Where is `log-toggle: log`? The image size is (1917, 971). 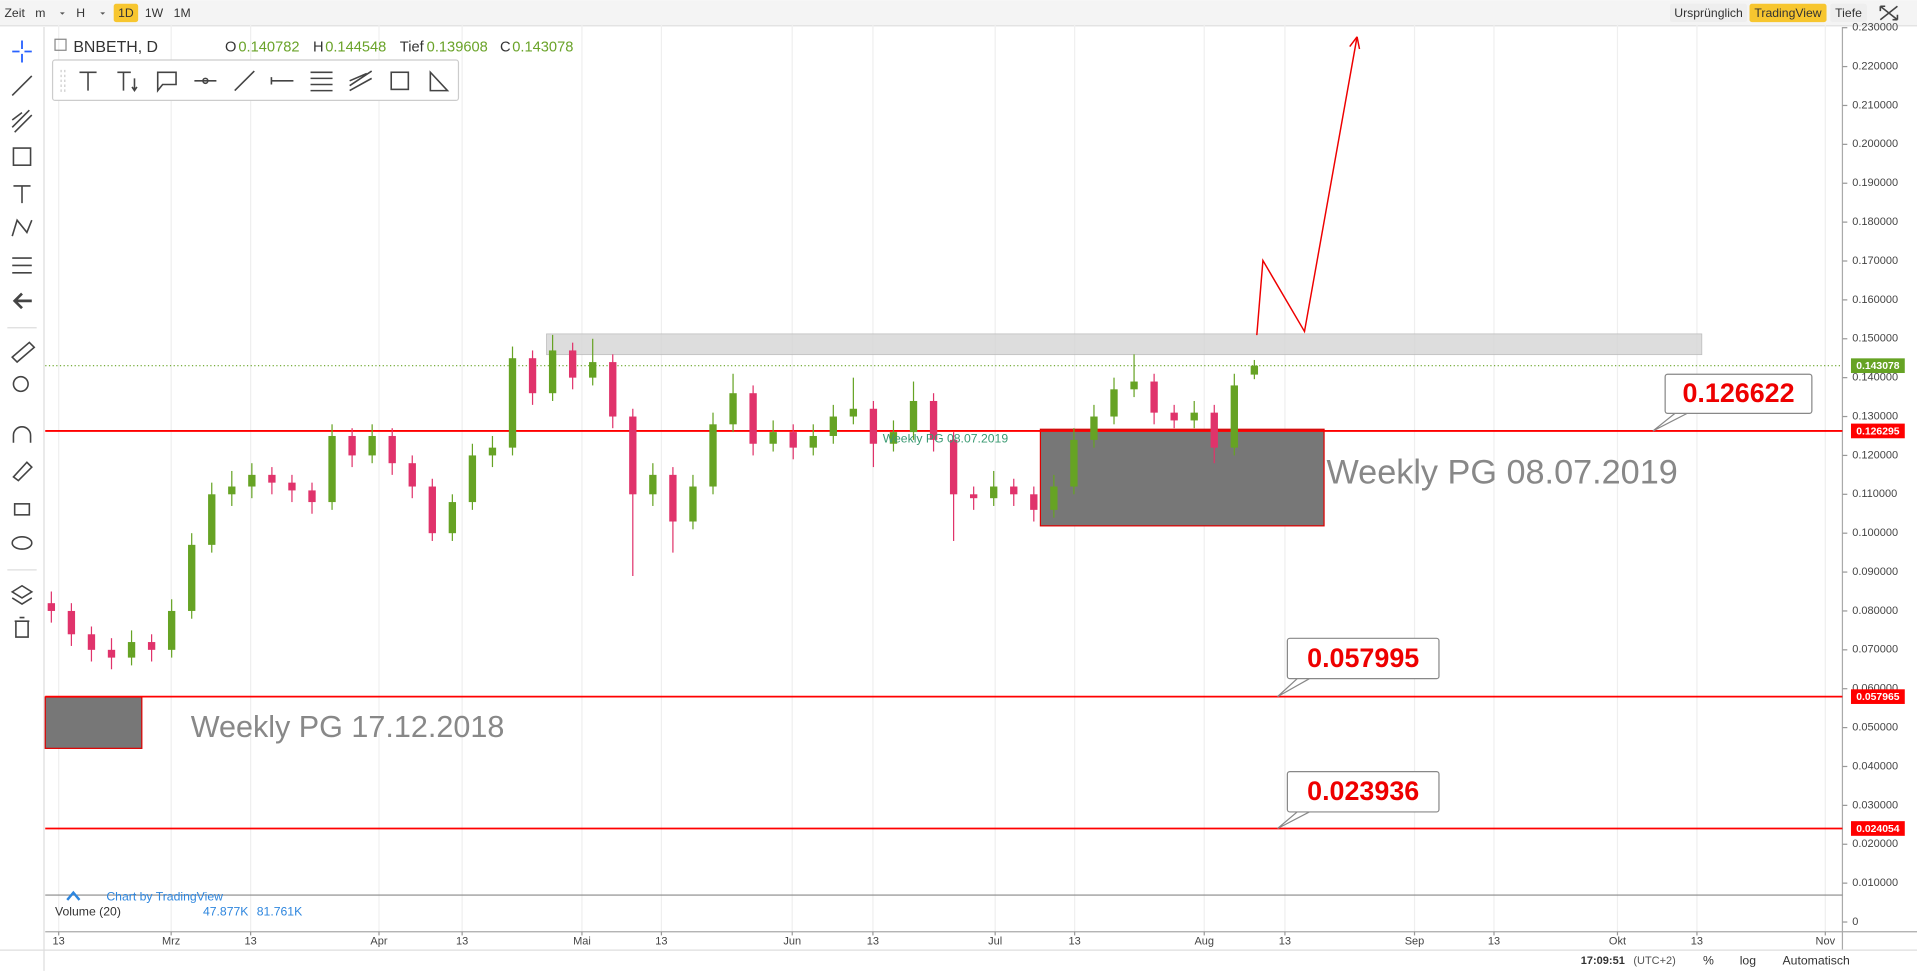 log-toggle: log is located at coordinates (1748, 960).